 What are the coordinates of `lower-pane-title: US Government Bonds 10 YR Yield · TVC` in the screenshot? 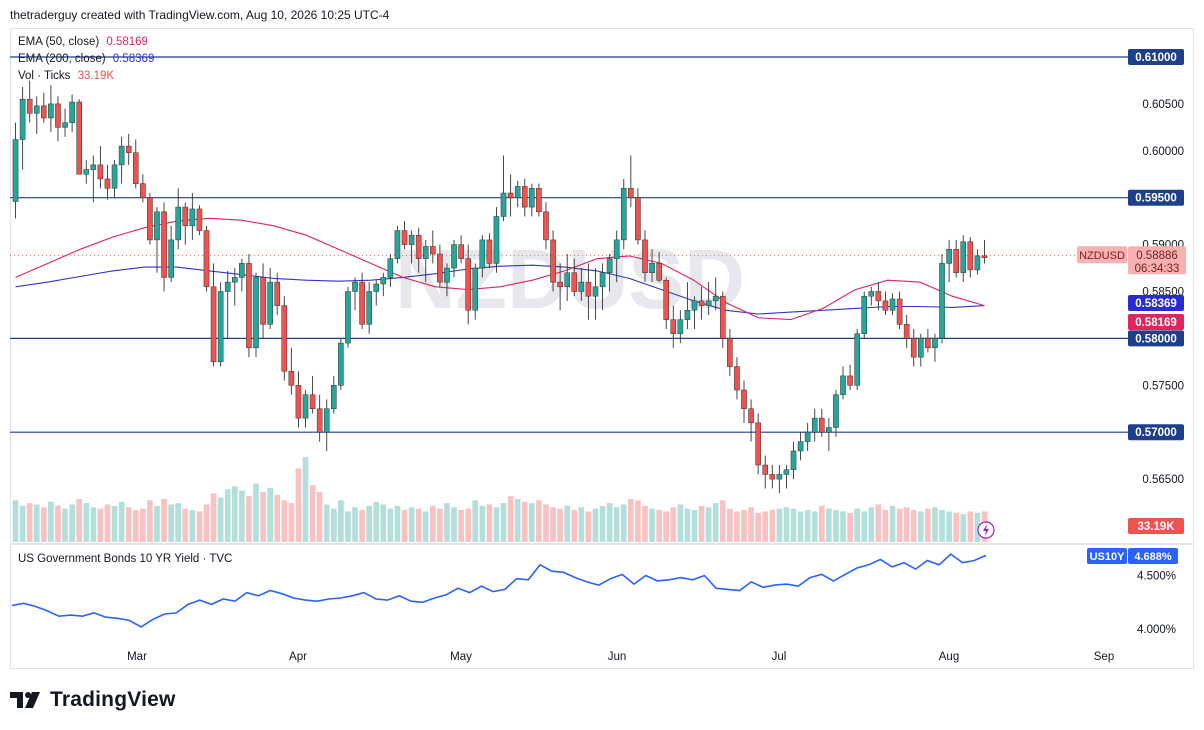 It's located at (125, 559).